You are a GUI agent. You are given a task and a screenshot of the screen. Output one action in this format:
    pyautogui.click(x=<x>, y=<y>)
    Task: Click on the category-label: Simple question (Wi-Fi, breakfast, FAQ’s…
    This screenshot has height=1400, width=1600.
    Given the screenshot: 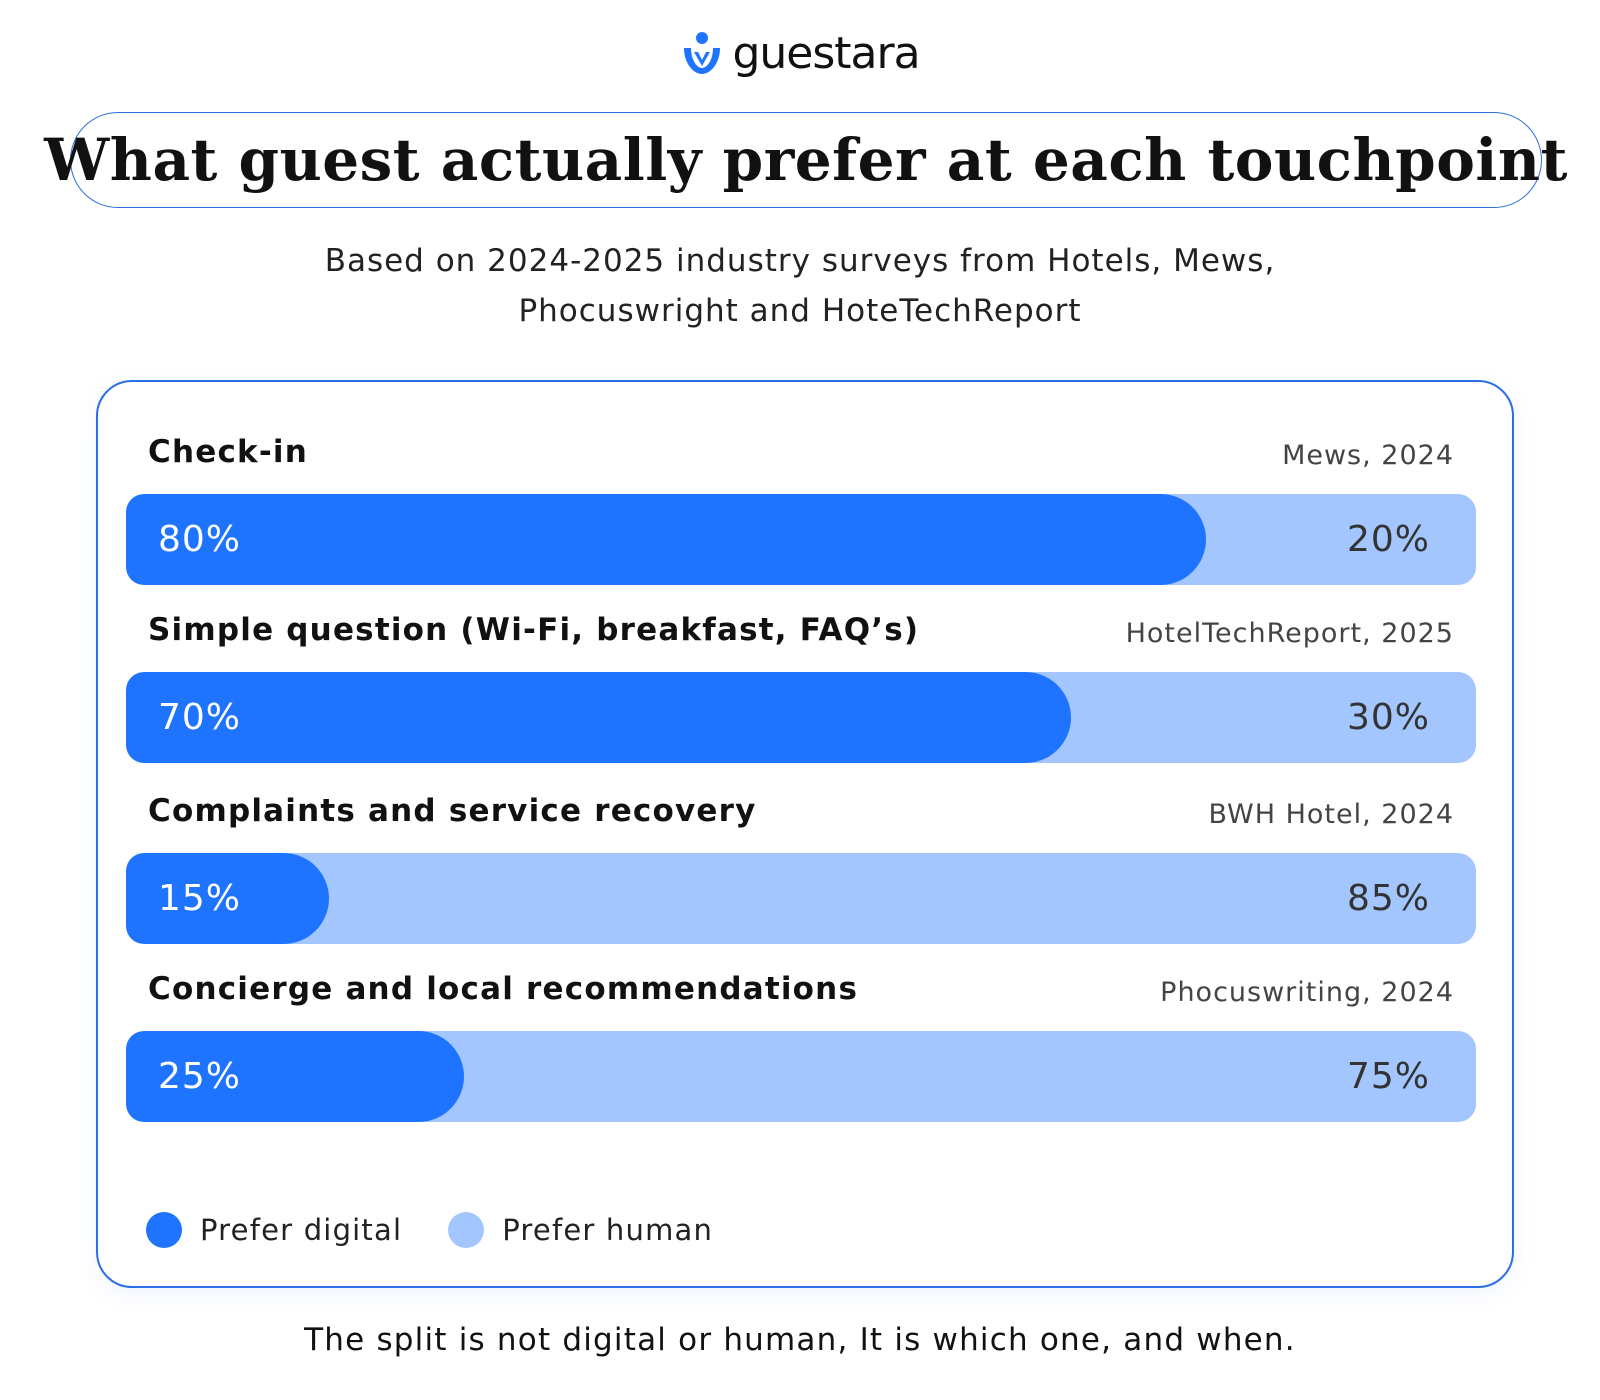 What is the action you would take?
    pyautogui.click(x=534, y=630)
    